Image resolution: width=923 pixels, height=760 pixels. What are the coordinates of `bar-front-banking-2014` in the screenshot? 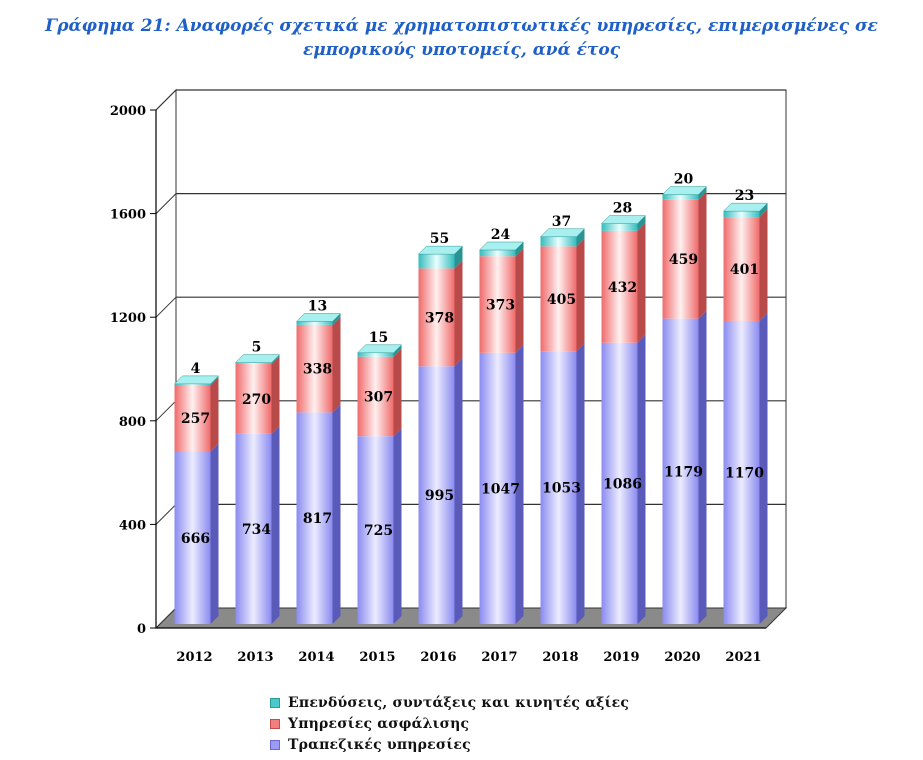 It's located at (314, 518).